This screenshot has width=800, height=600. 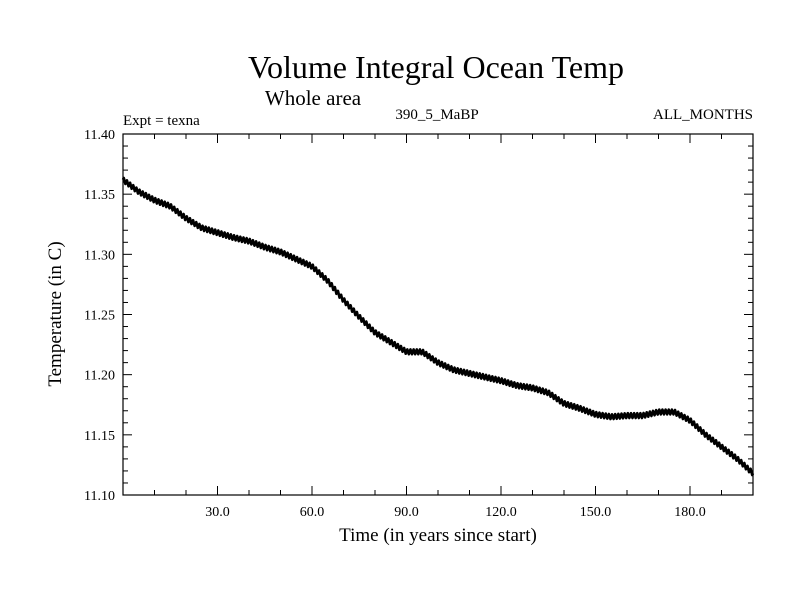 I want to click on y-tick-label: 11.35, so click(x=99, y=195).